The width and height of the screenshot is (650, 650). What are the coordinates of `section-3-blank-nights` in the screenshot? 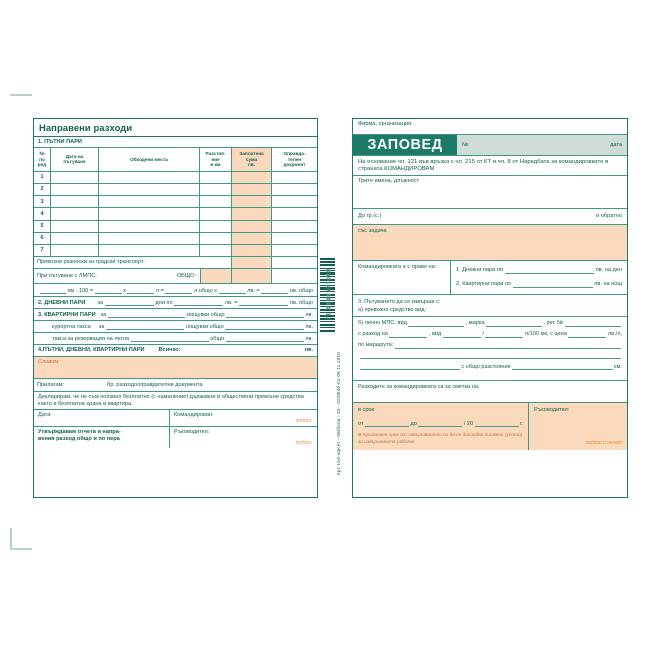 It's located at (146, 315).